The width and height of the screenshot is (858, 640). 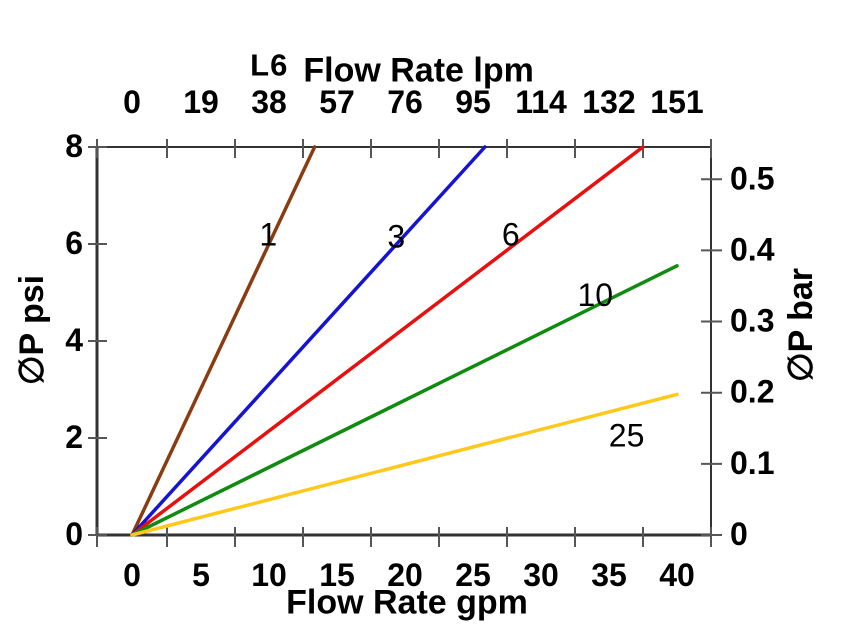 I want to click on bottom-tick-label: 30, so click(x=541, y=575).